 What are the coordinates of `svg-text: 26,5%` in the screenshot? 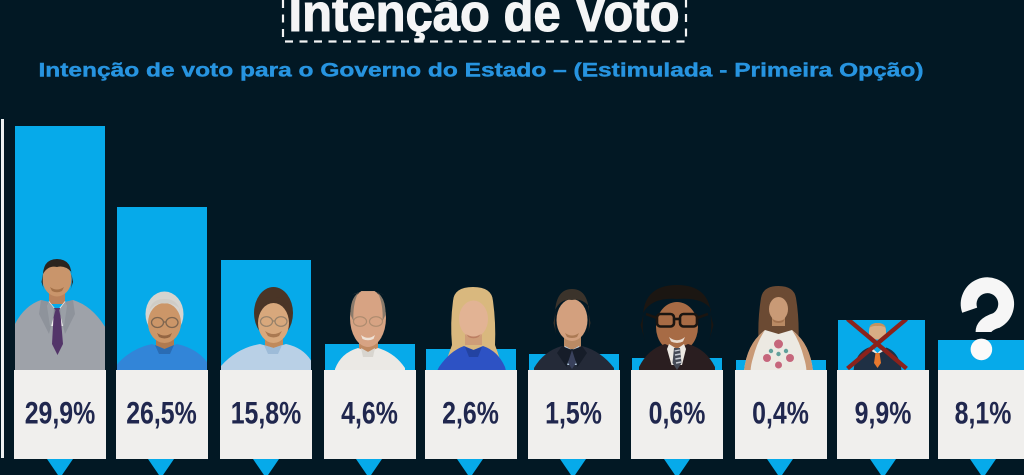 It's located at (161, 414).